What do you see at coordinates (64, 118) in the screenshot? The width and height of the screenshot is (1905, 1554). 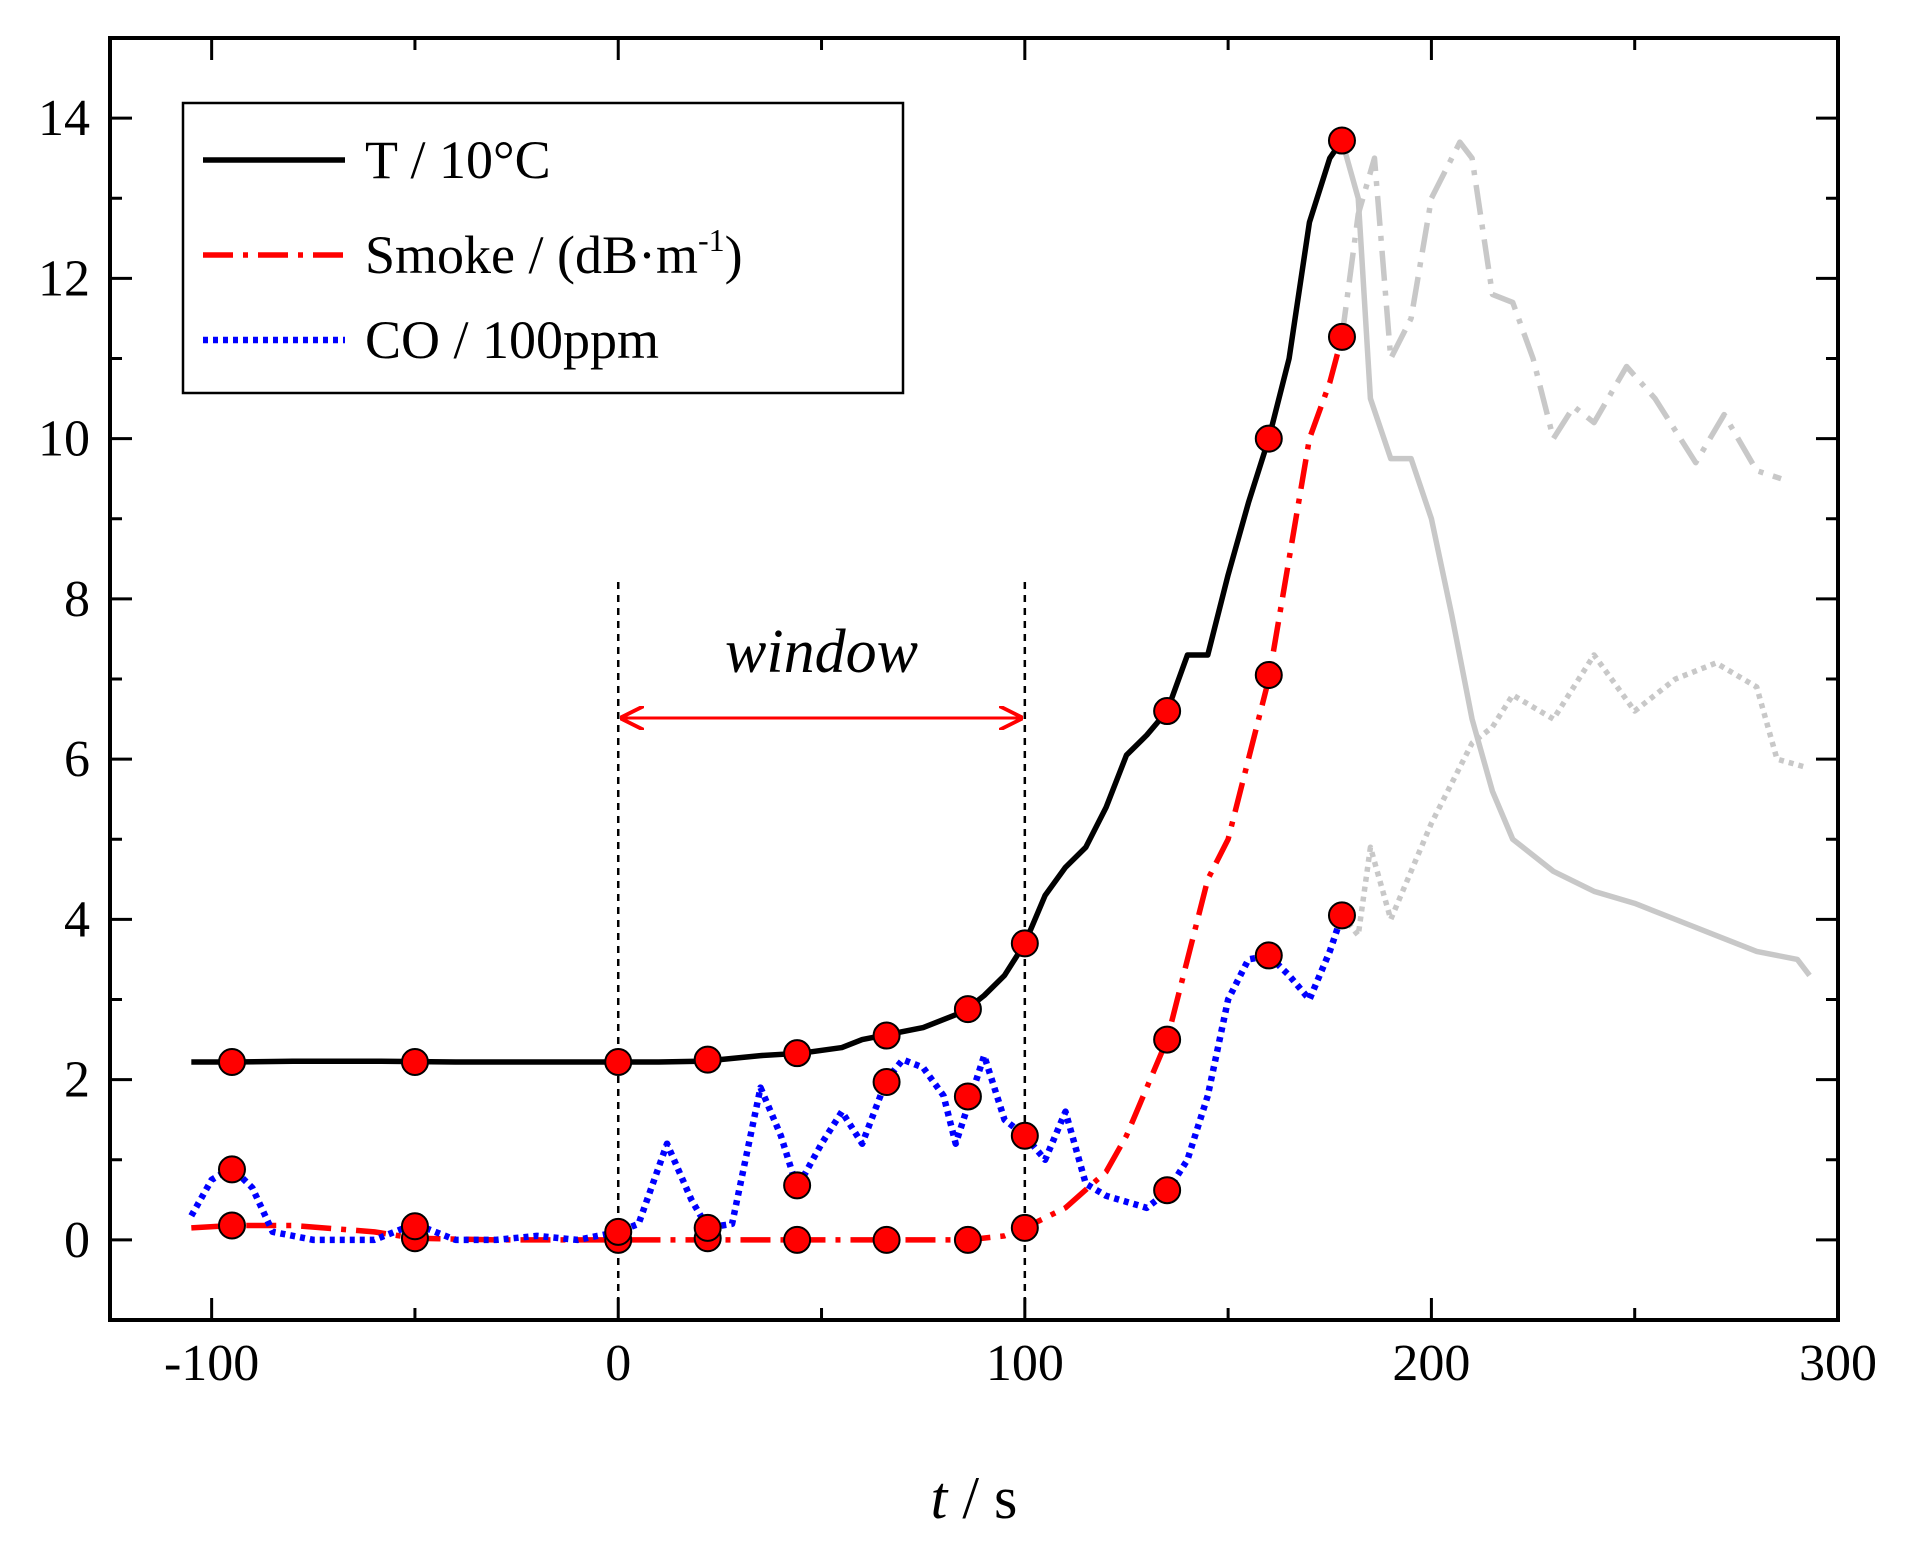 I see `y-tick-label: 14` at bounding box center [64, 118].